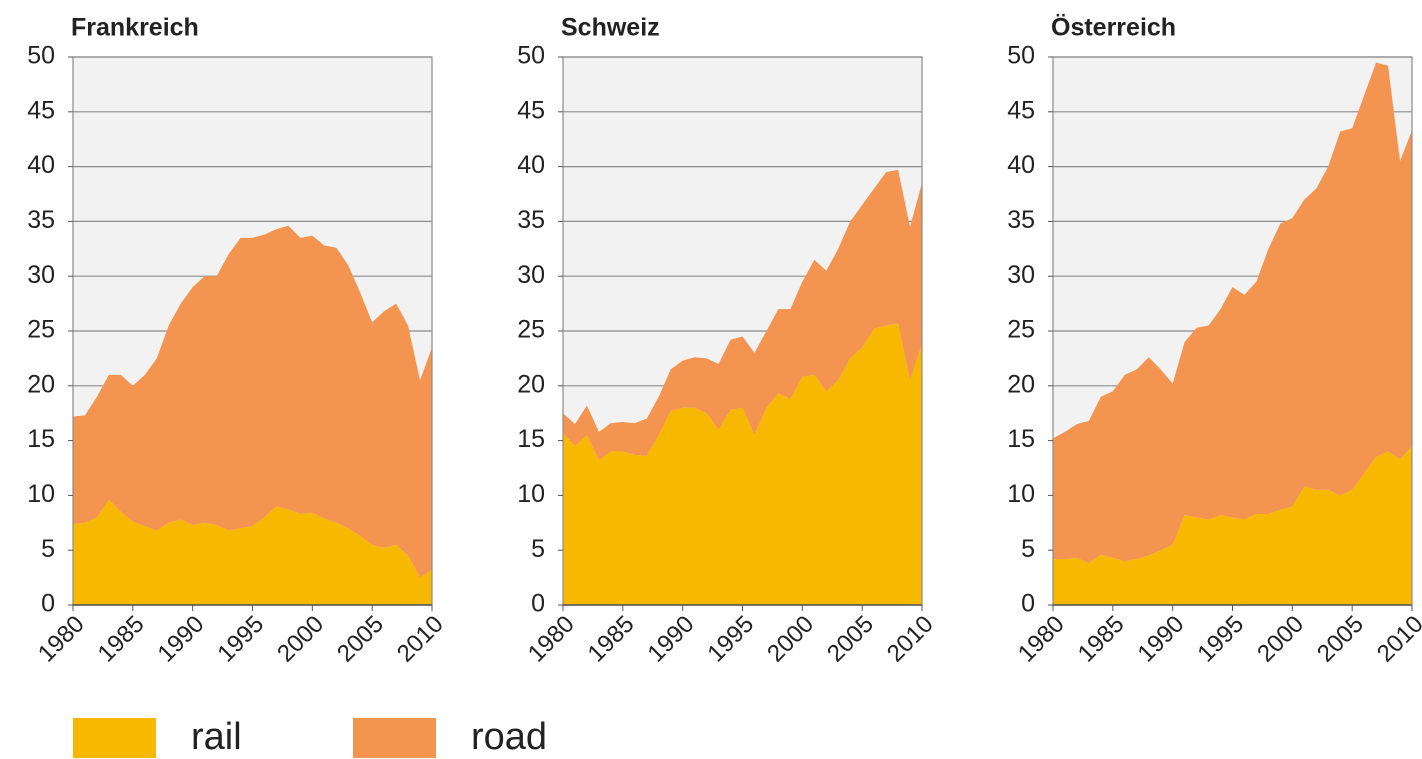  What do you see at coordinates (1113, 27) in the screenshot?
I see `chart-title: Österreich` at bounding box center [1113, 27].